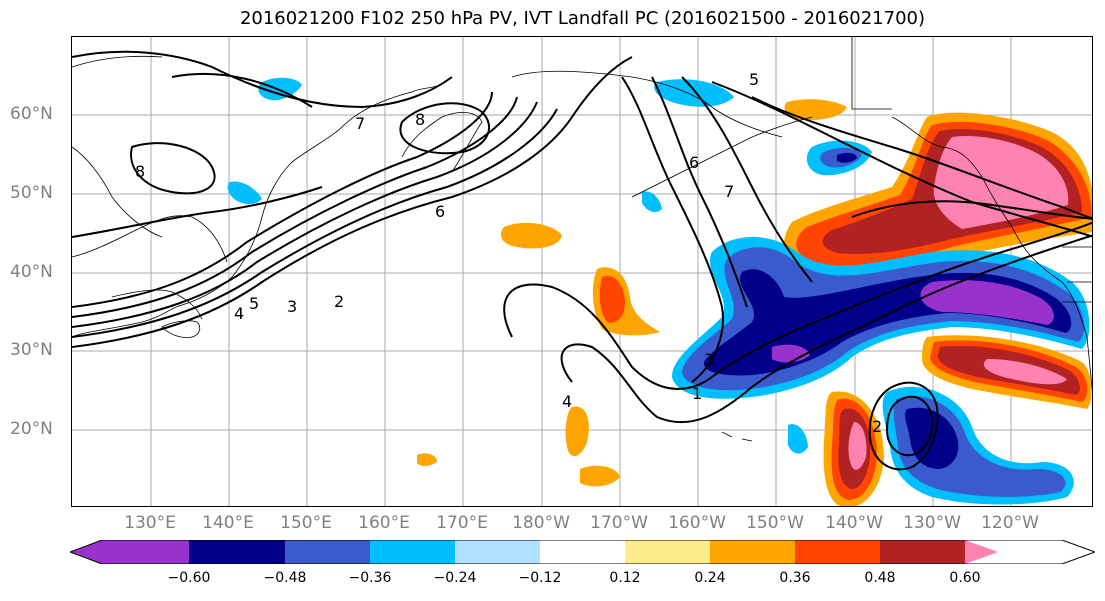  What do you see at coordinates (370, 578) in the screenshot?
I see `colorbar-tick: −0.36` at bounding box center [370, 578].